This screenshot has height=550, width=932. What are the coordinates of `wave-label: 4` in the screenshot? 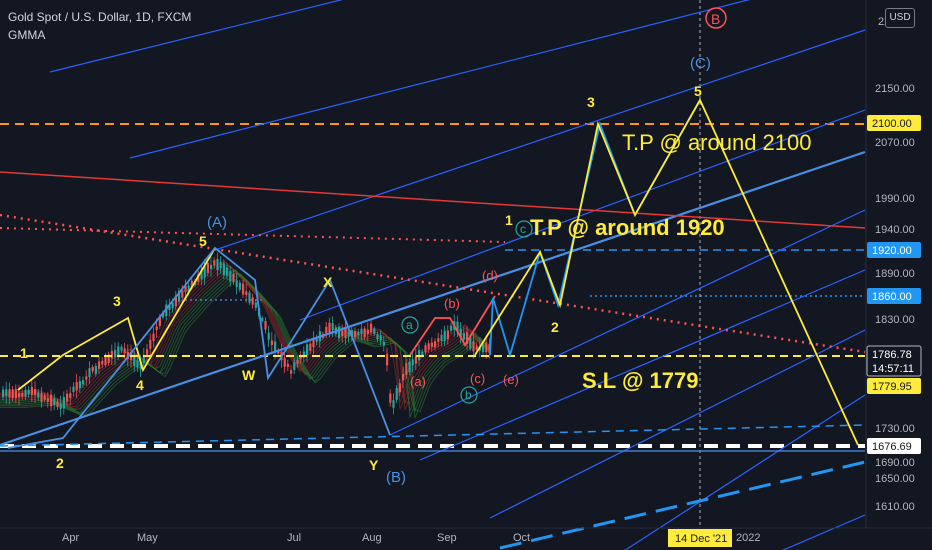 It's located at (140, 385).